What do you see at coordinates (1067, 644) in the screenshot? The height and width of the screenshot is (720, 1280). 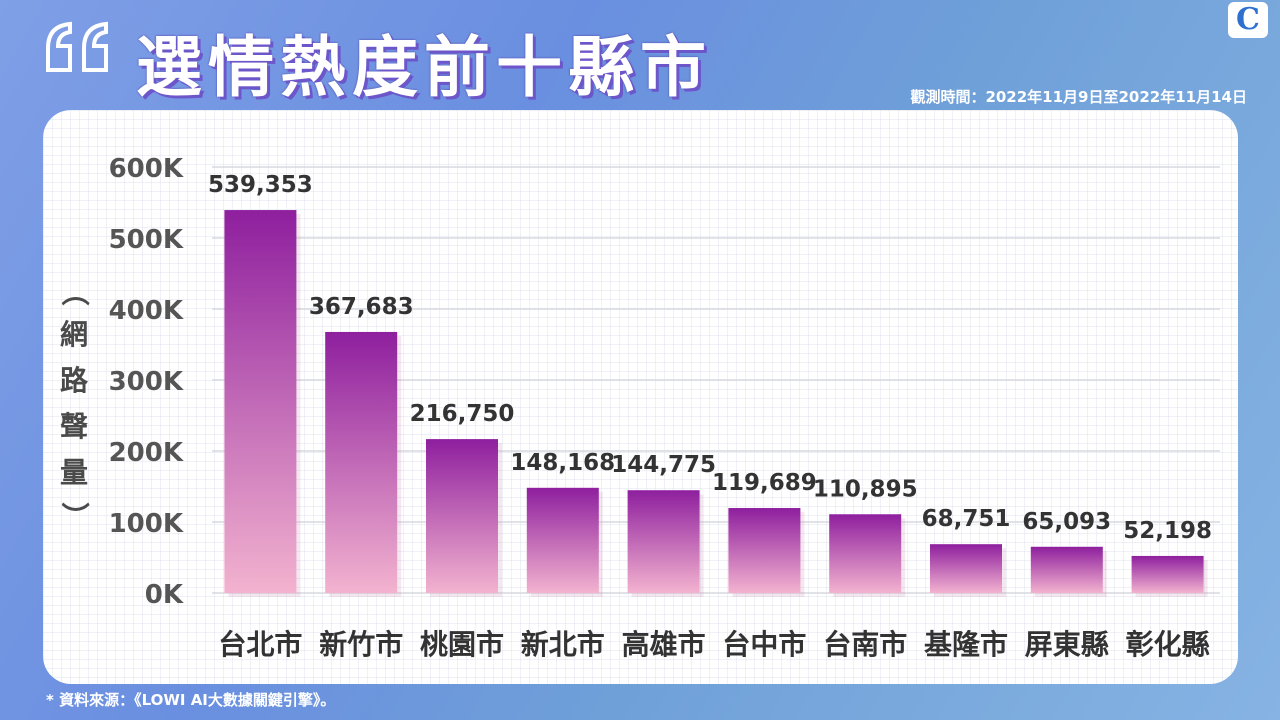 I see `x-category-label: 屏東縣` at bounding box center [1067, 644].